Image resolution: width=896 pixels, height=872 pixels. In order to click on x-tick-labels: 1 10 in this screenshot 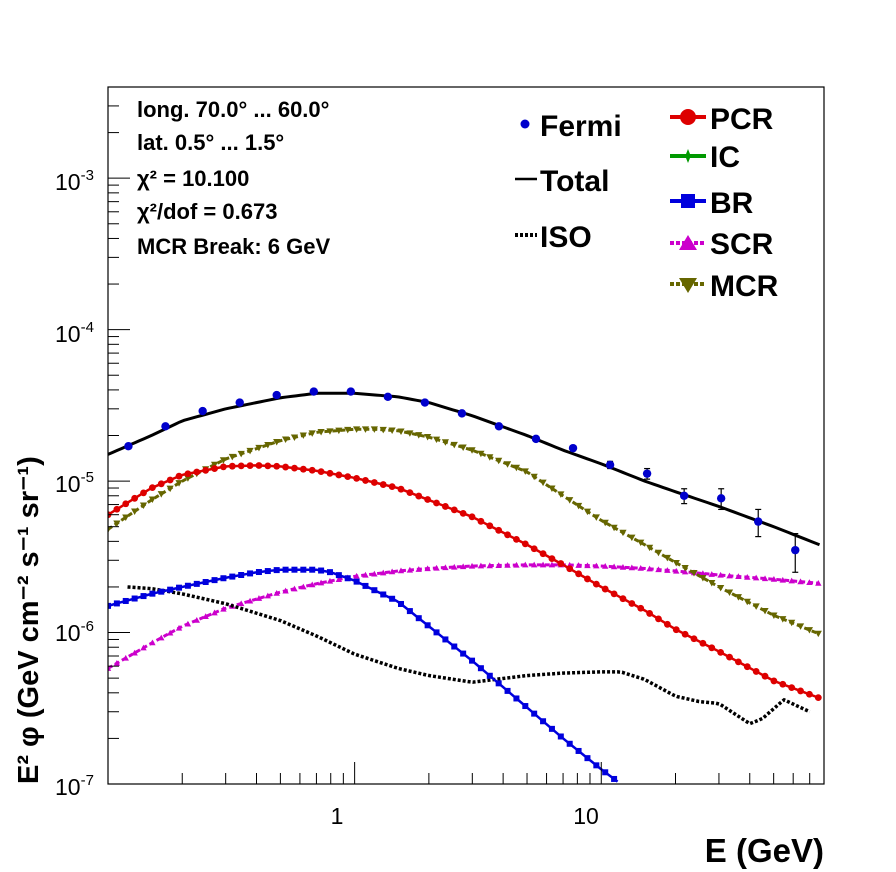, I will do `click(465, 816)`.